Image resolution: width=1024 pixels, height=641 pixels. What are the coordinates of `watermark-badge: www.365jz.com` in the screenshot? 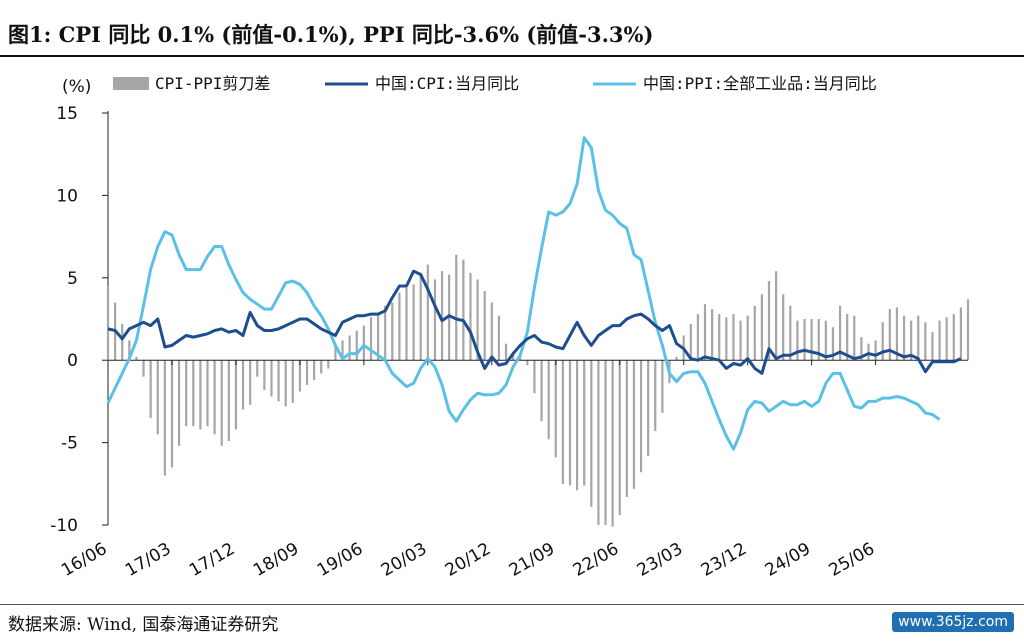 It's located at (953, 622).